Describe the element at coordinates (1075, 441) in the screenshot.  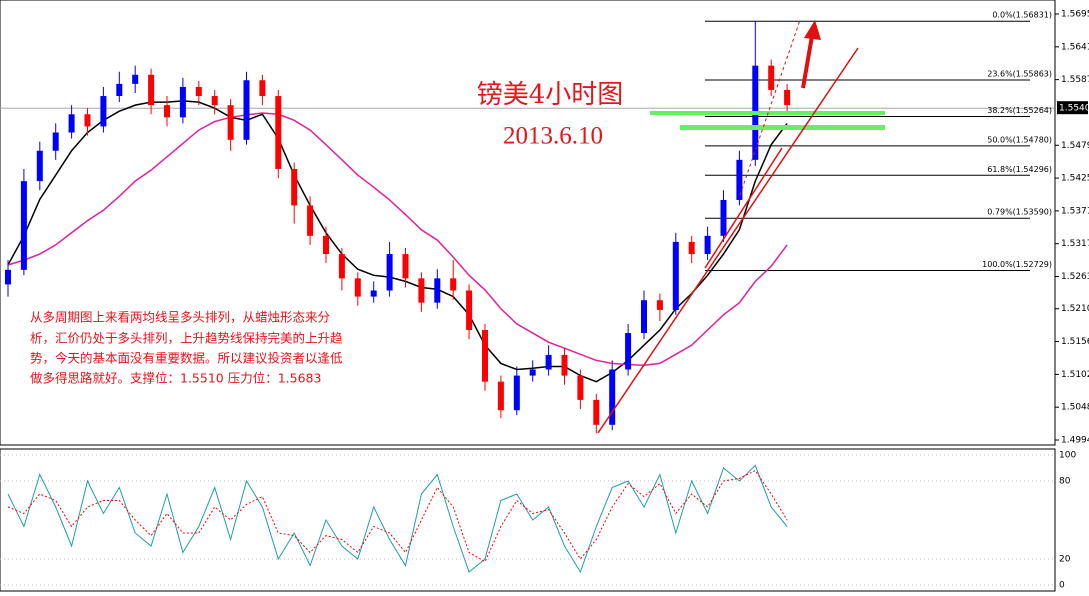
I see `y-tick-label: 1.4994` at that location.